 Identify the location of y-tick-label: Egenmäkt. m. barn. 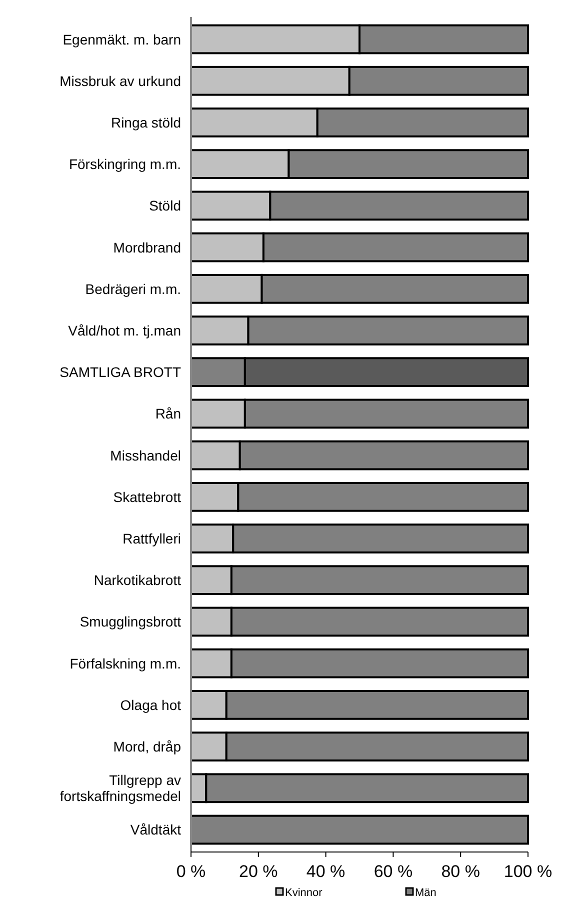
(121, 39).